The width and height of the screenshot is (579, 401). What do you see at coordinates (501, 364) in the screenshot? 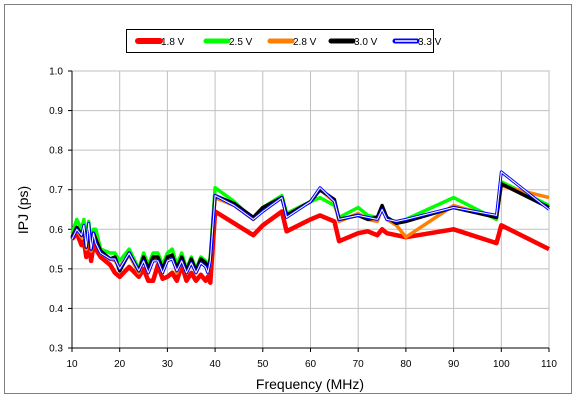
I see `x-tick-label: 100` at bounding box center [501, 364].